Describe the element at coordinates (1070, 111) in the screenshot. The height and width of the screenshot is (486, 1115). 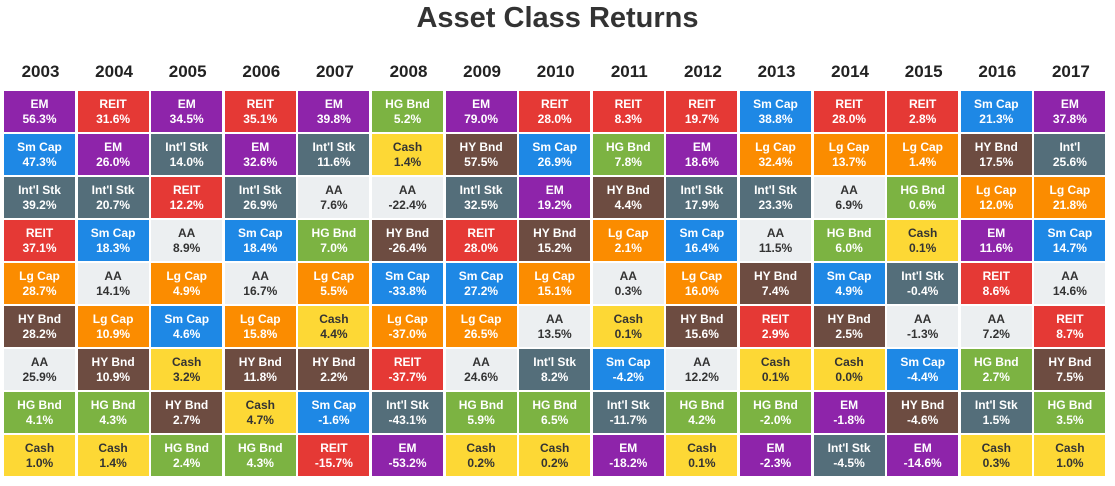
I see `return-cell: EM 37.8%` at that location.